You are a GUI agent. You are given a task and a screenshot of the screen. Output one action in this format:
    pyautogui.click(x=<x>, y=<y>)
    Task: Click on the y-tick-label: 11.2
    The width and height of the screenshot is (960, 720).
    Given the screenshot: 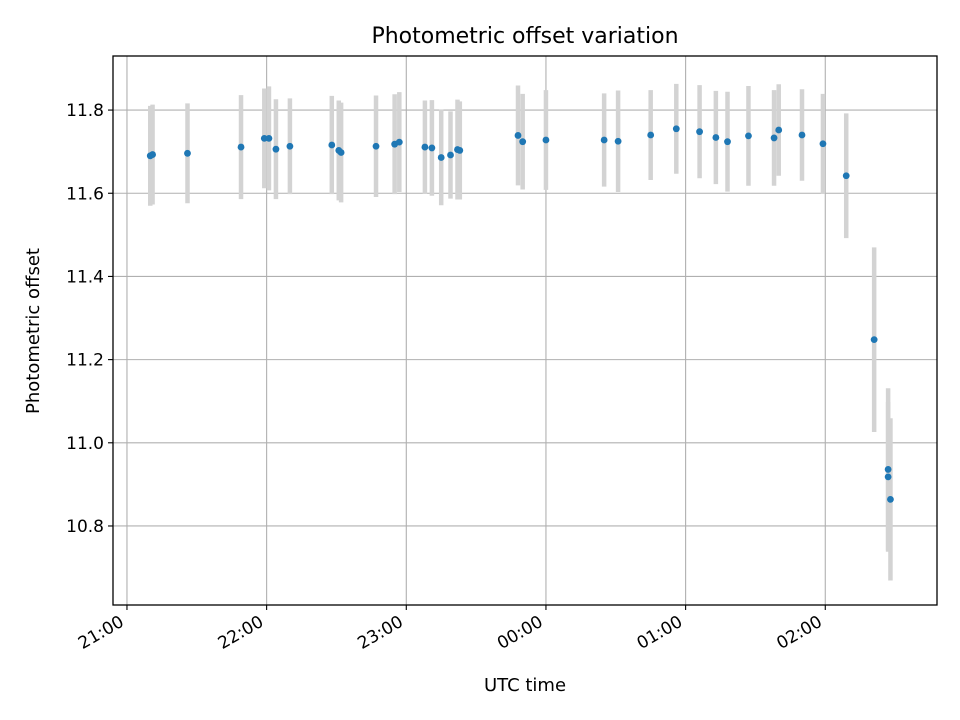 What is the action you would take?
    pyautogui.click(x=85, y=361)
    